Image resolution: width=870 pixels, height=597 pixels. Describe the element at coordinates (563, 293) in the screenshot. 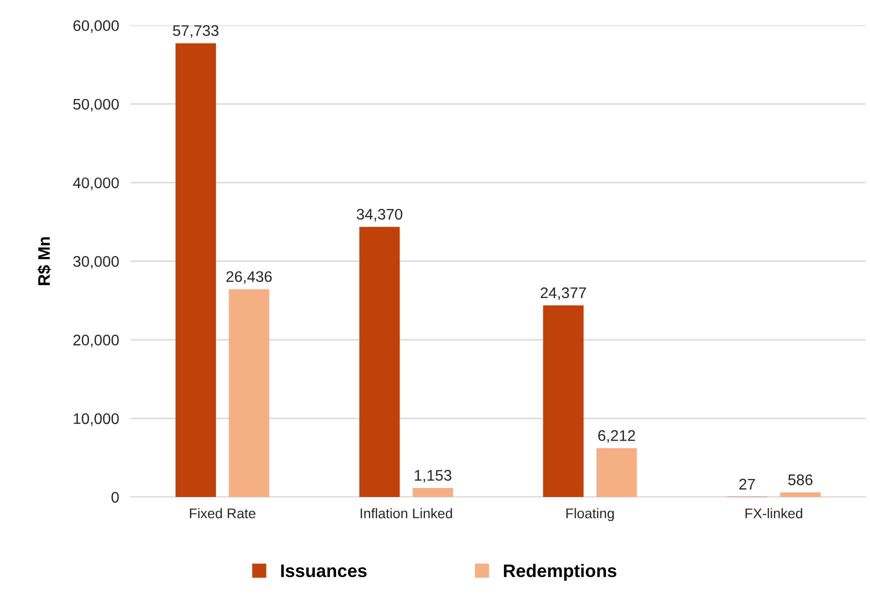

I see `data-label: 24,377` at that location.